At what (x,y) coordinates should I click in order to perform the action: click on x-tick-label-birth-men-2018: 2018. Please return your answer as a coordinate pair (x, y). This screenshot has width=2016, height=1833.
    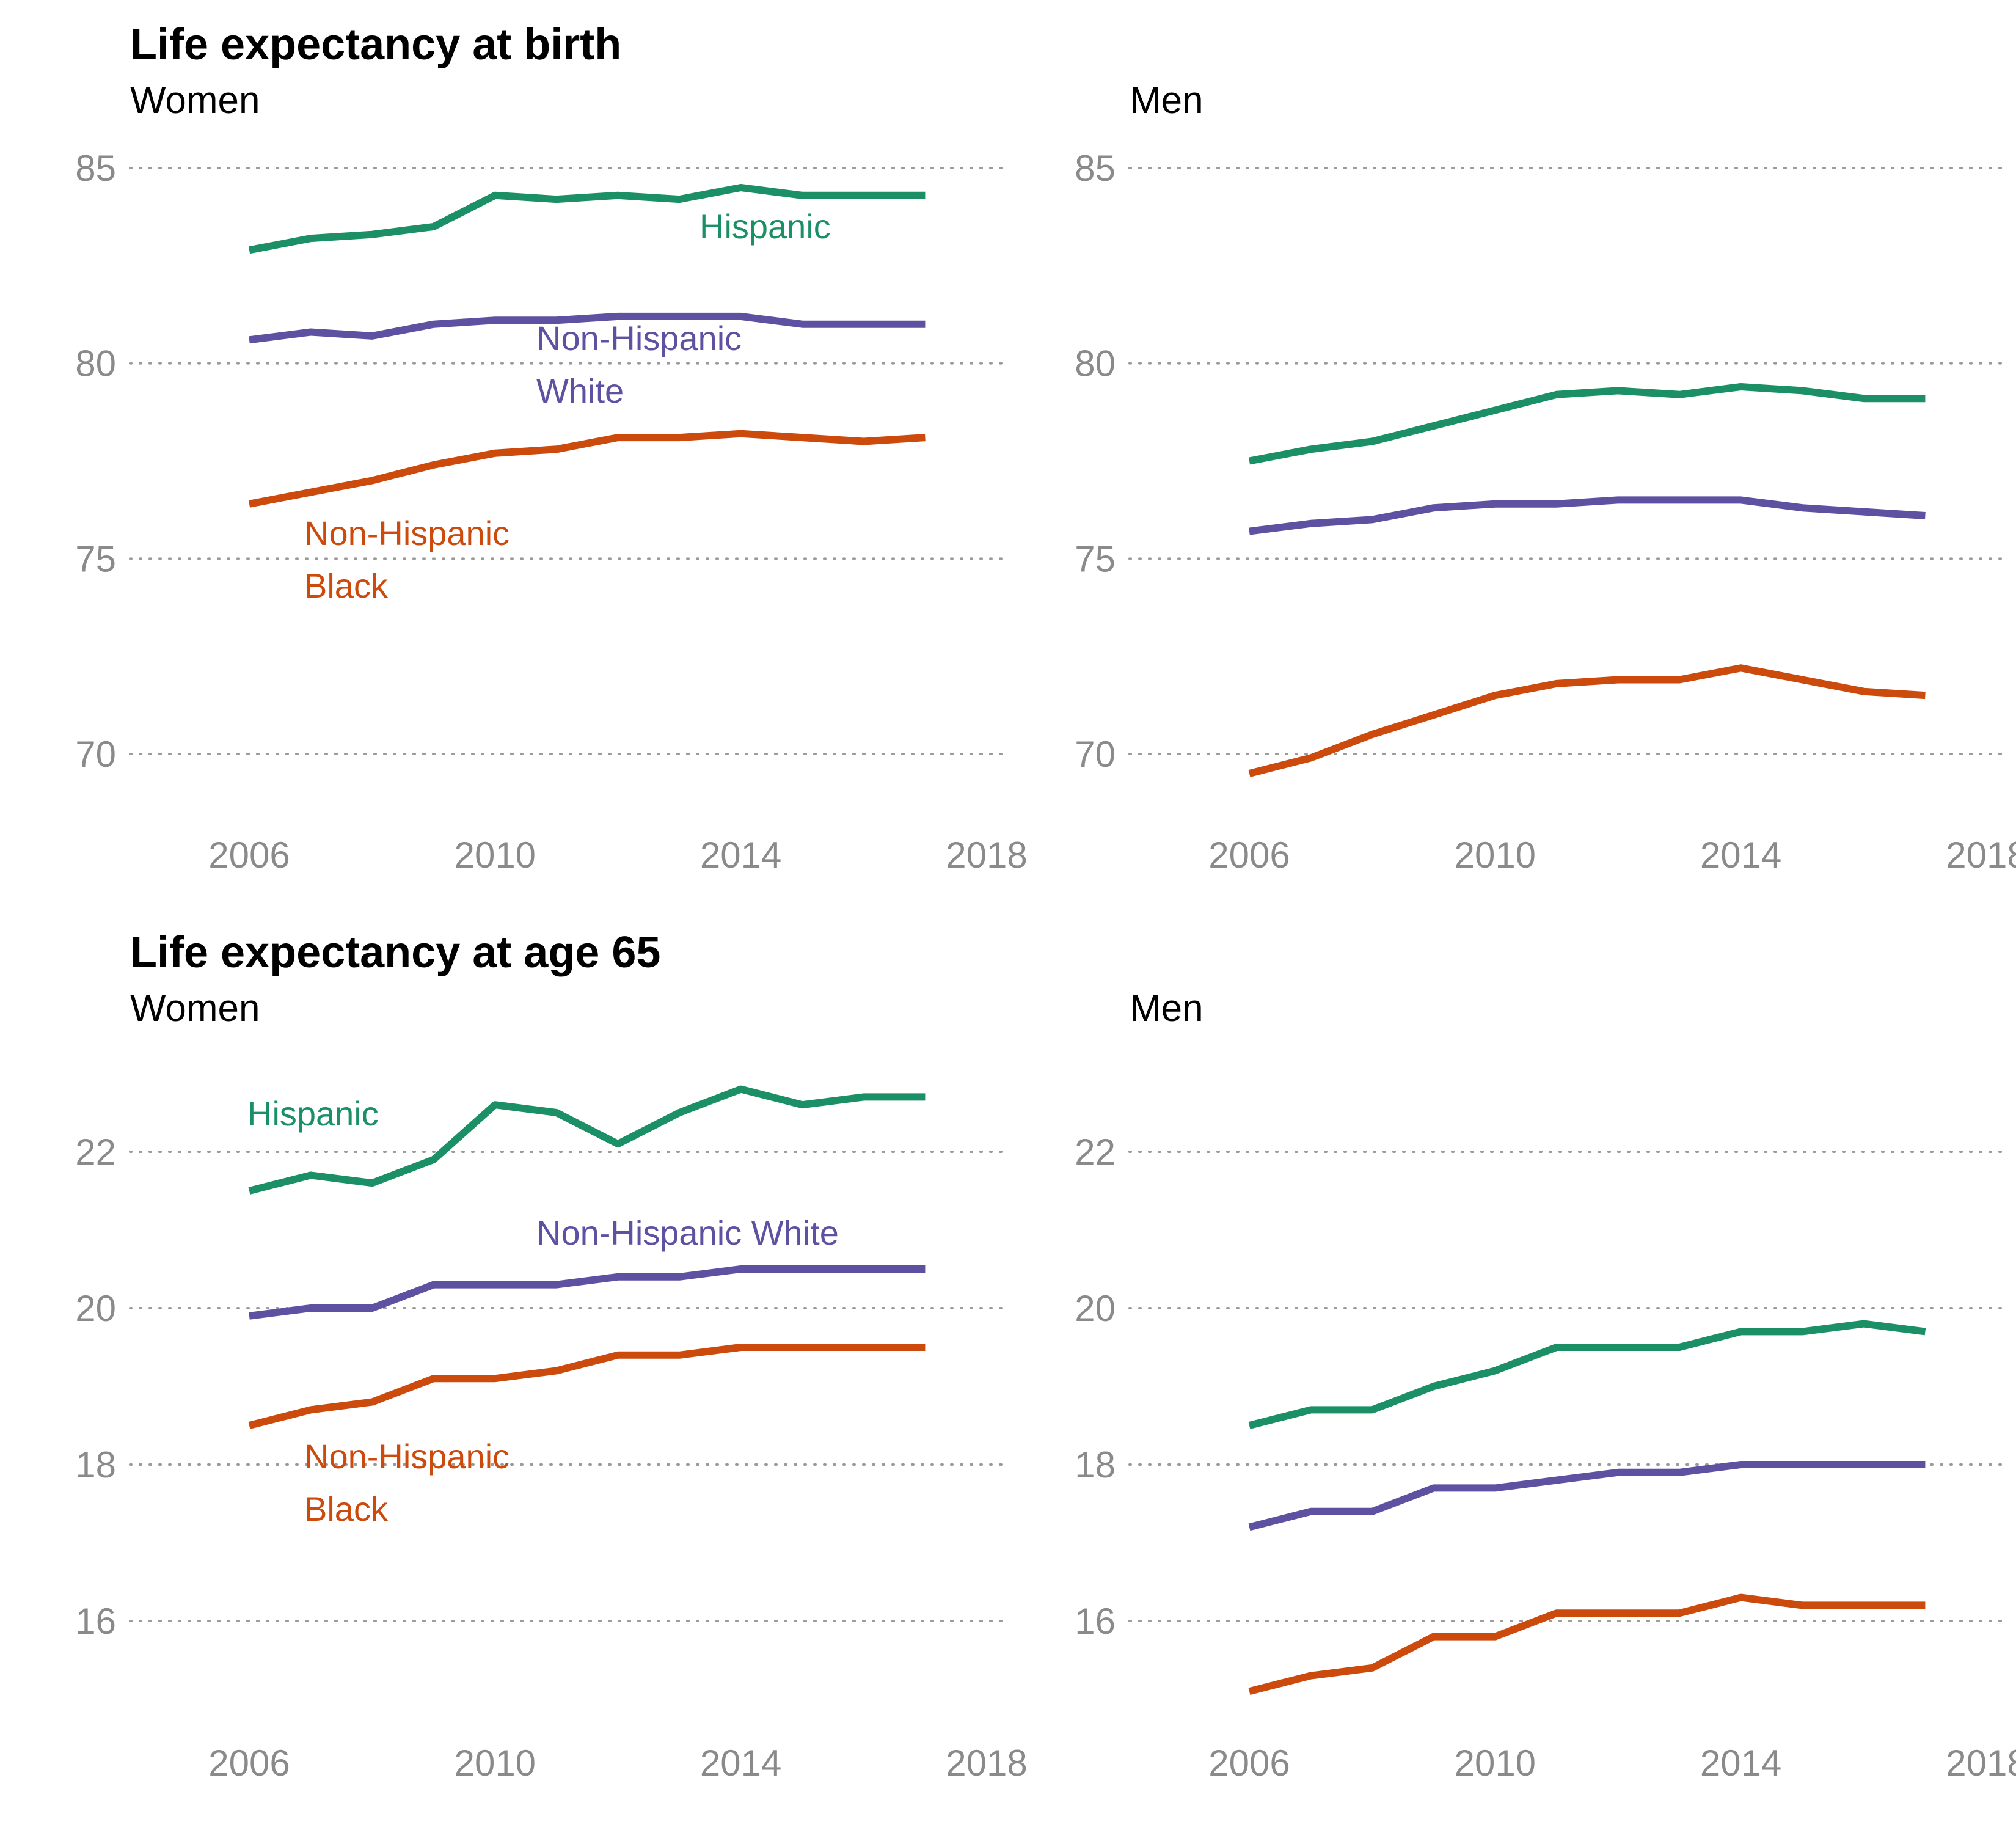
    Looking at the image, I should click on (1981, 855).